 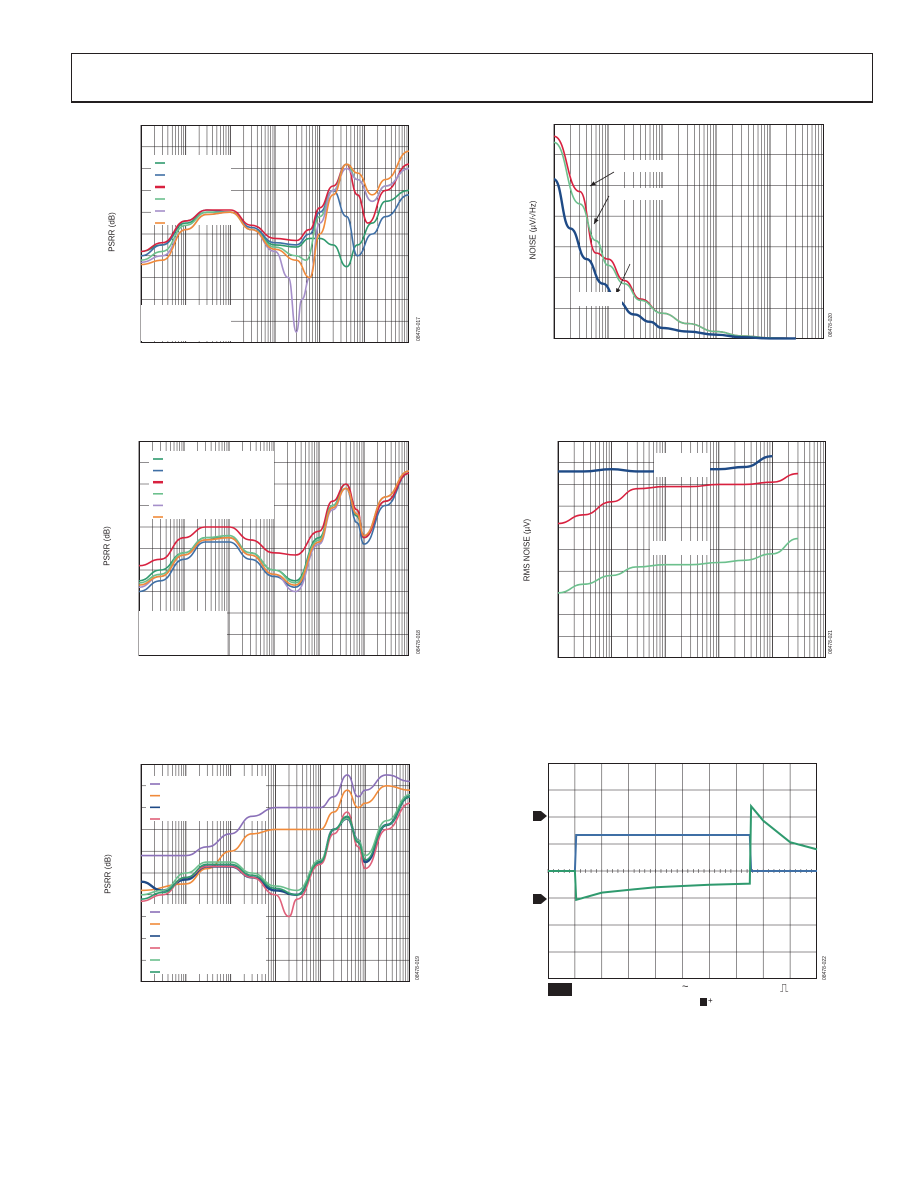 I want to click on ac-coupling-icon: ~, so click(x=685, y=987).